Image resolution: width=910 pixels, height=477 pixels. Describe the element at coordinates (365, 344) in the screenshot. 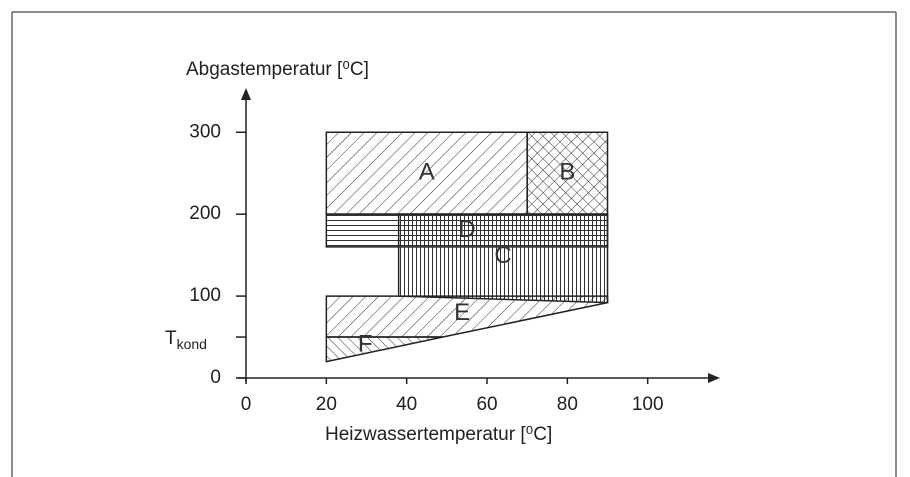

I see `region-label: F` at that location.